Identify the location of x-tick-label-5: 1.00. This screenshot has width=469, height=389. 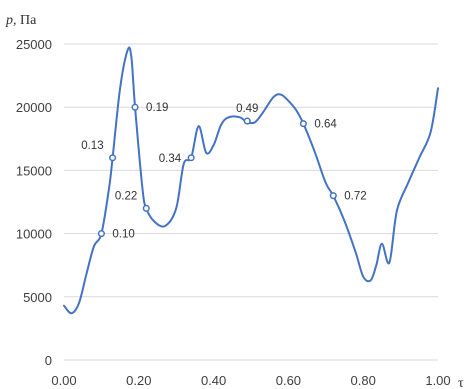
(437, 380).